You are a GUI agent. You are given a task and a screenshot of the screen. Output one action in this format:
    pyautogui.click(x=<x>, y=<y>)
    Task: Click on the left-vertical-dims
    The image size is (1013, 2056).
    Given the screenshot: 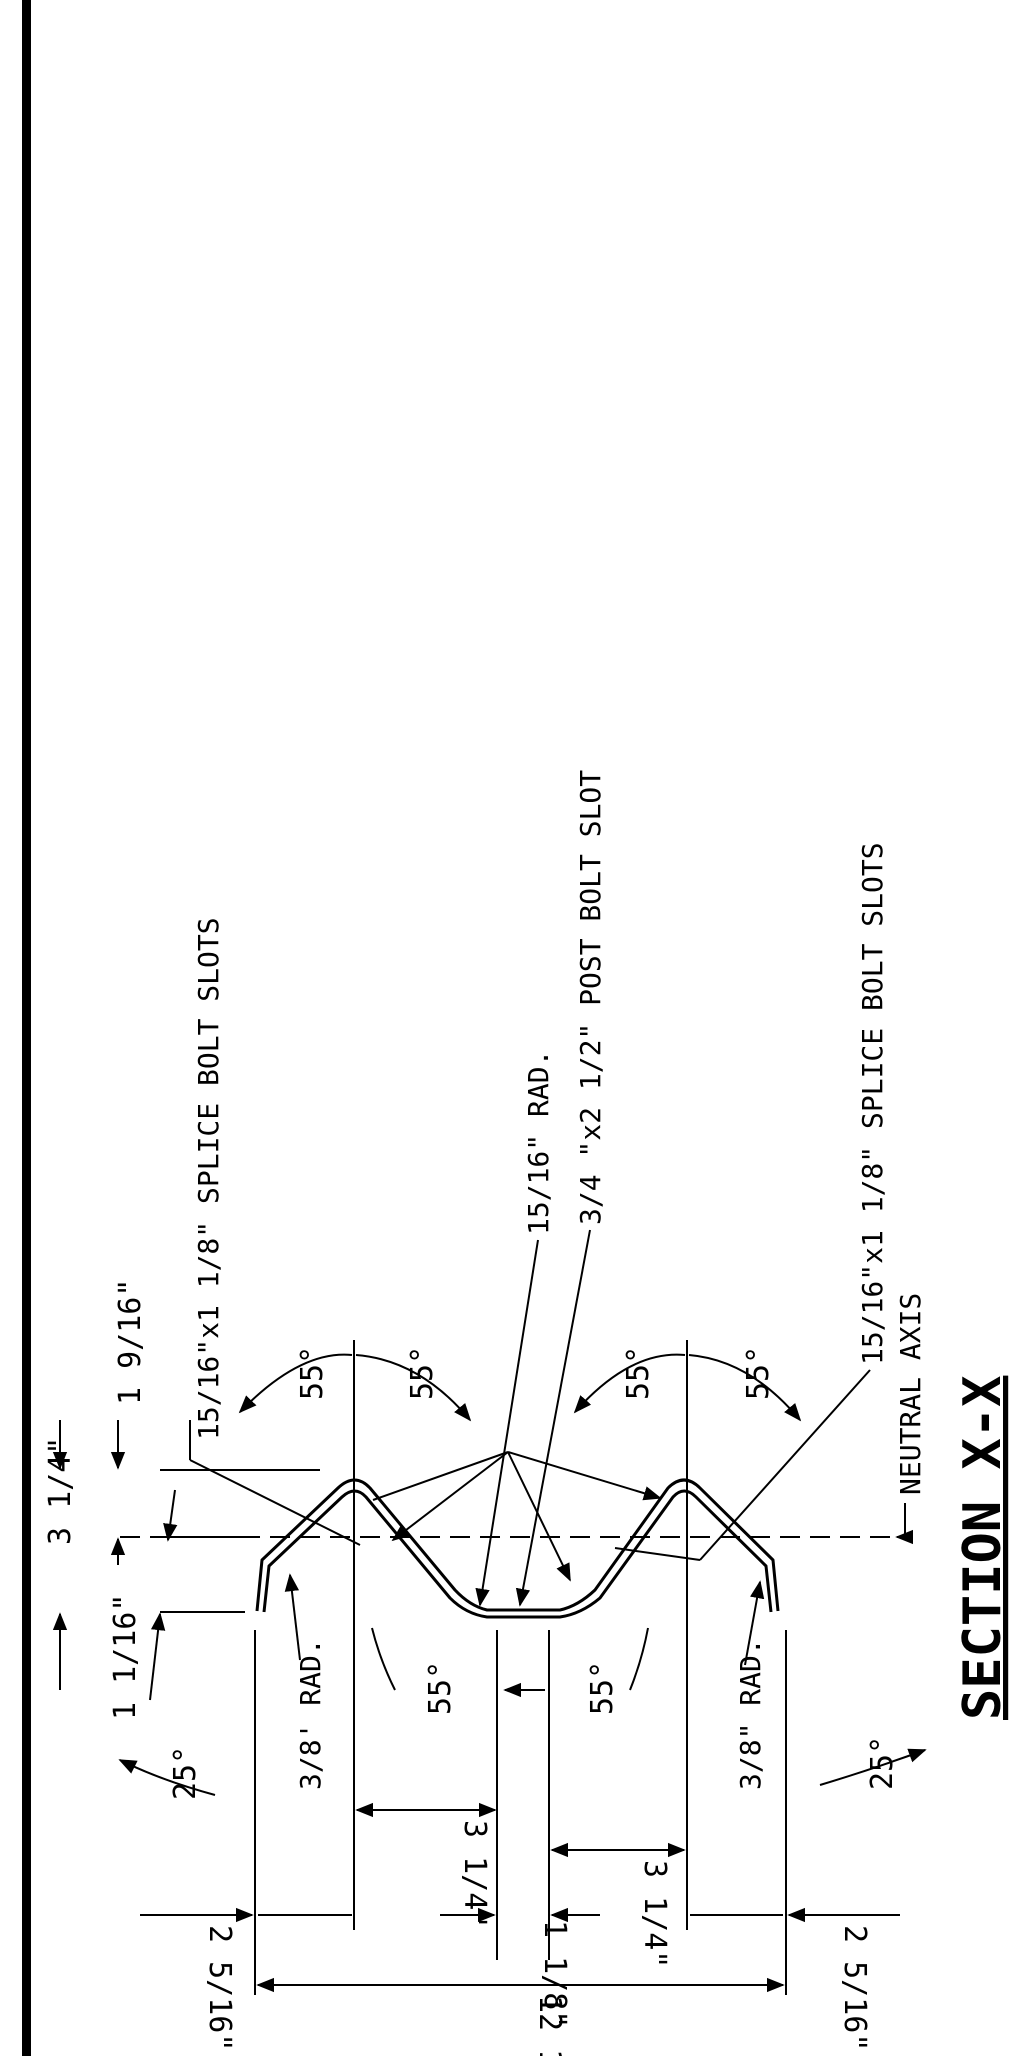 What is the action you would take?
    pyautogui.click(x=115, y=1560)
    